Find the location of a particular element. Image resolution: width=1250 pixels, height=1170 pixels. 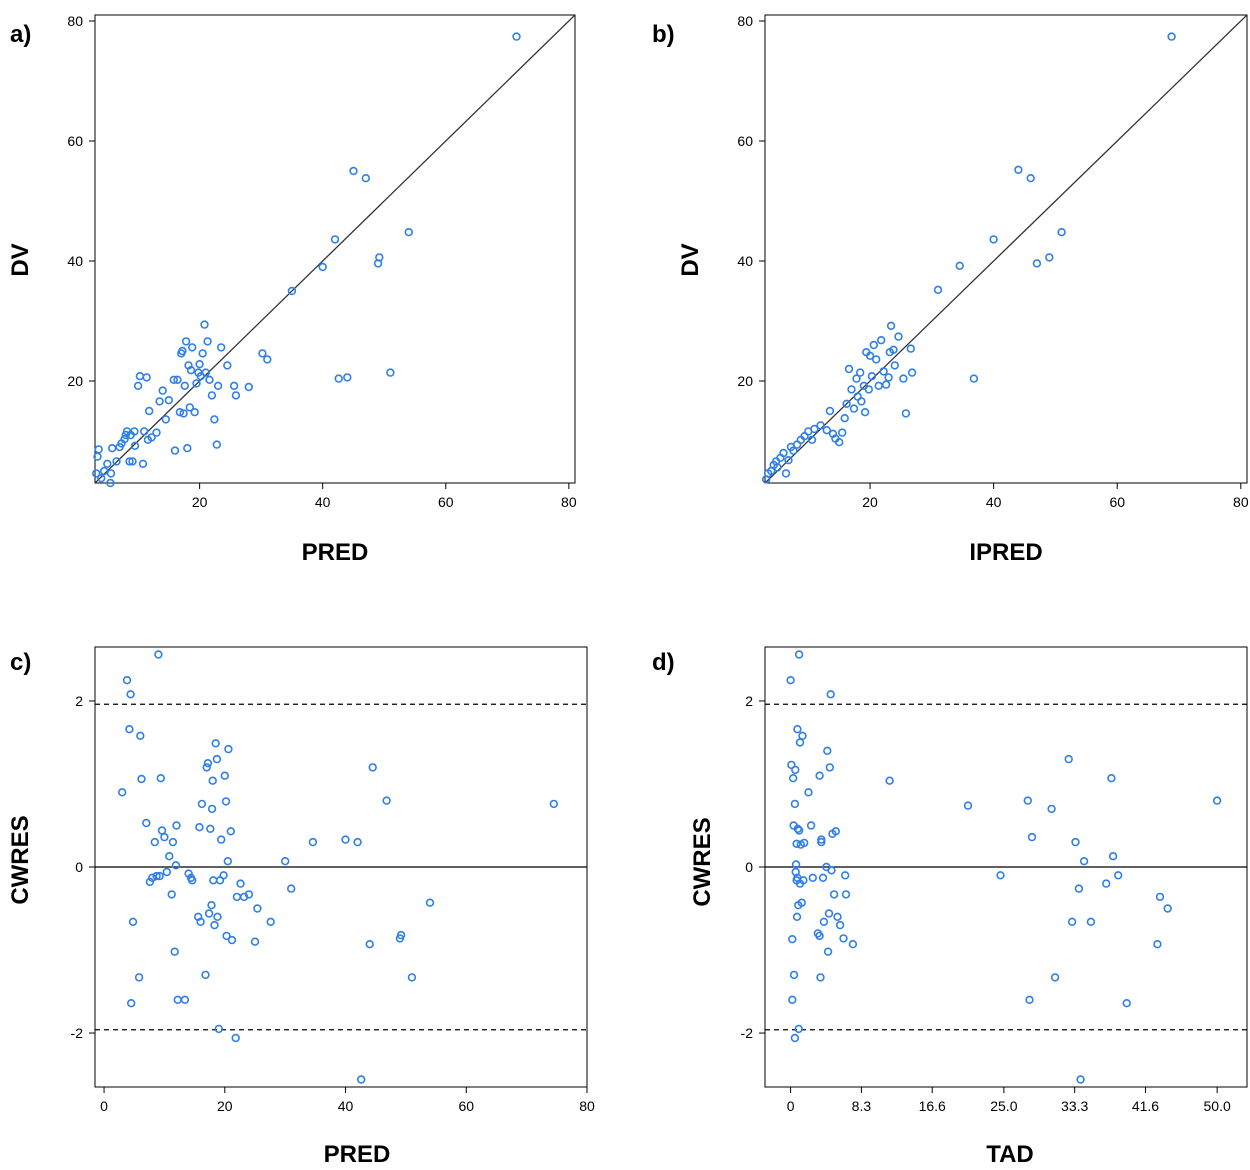

y-axis-label: CWRES is located at coordinates (20, 859).